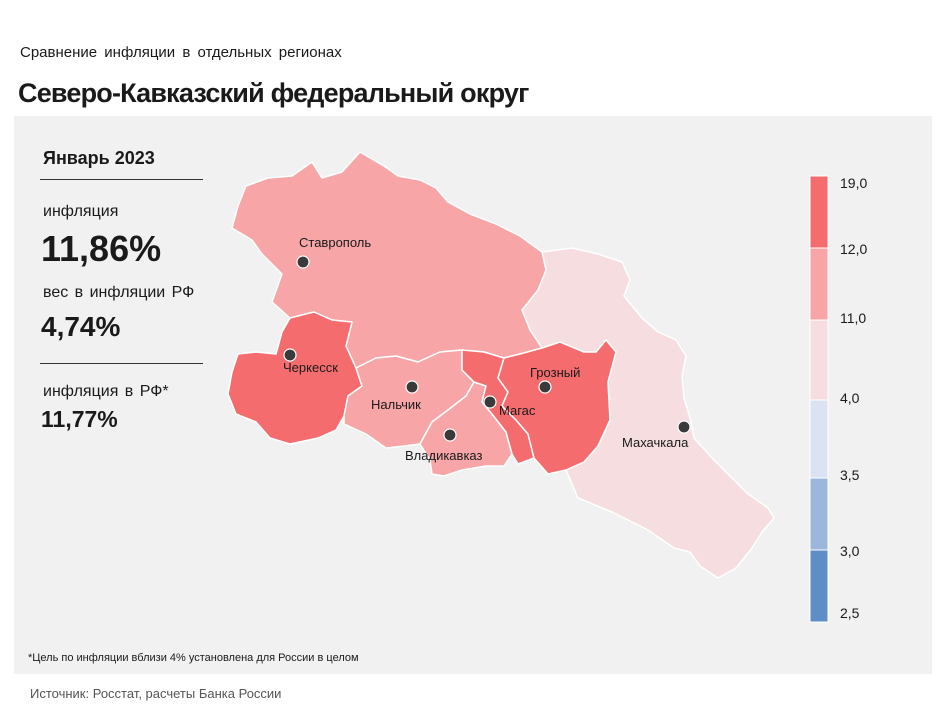 The height and width of the screenshot is (713, 950). What do you see at coordinates (396, 396) in the screenshot?
I see `city-marker: Нальчик` at bounding box center [396, 396].